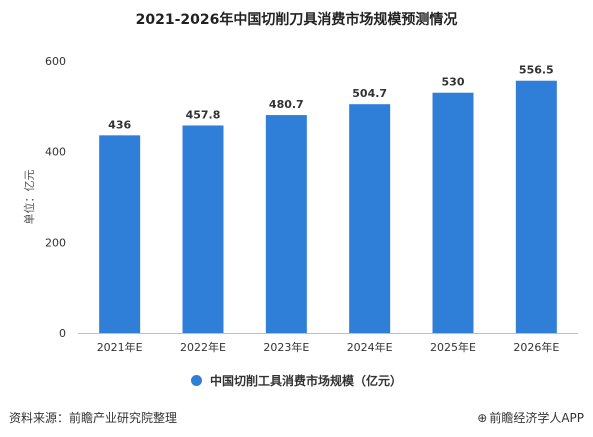  I want to click on bar-value-label: 436, so click(119, 124).